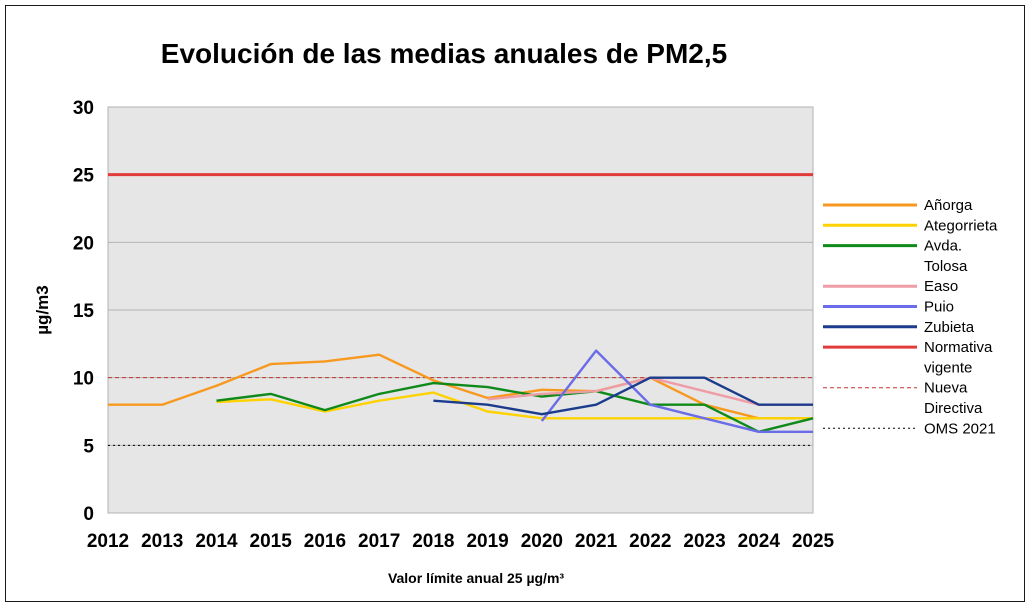 The height and width of the screenshot is (611, 1032). What do you see at coordinates (961, 225) in the screenshot?
I see `legend-label: Ategorrieta` at bounding box center [961, 225].